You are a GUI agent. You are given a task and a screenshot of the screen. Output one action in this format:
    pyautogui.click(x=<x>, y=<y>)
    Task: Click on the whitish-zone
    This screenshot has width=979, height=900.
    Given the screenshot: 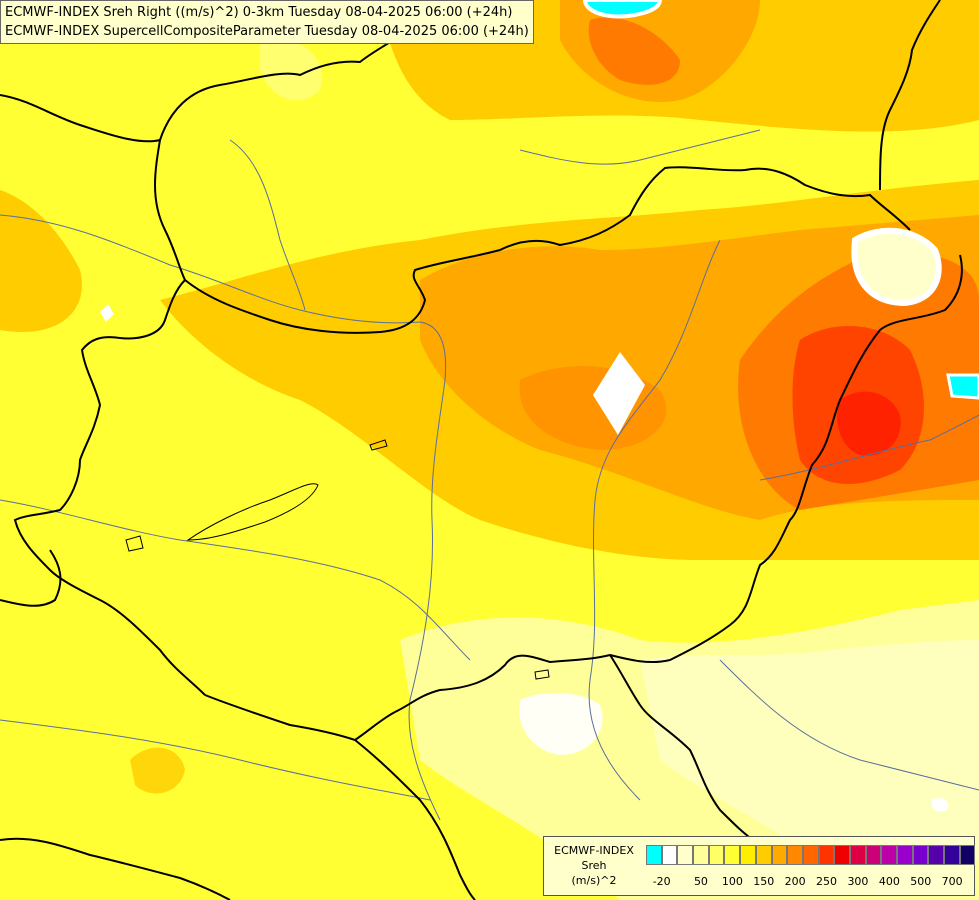 What is the action you would take?
    pyautogui.click(x=561, y=724)
    